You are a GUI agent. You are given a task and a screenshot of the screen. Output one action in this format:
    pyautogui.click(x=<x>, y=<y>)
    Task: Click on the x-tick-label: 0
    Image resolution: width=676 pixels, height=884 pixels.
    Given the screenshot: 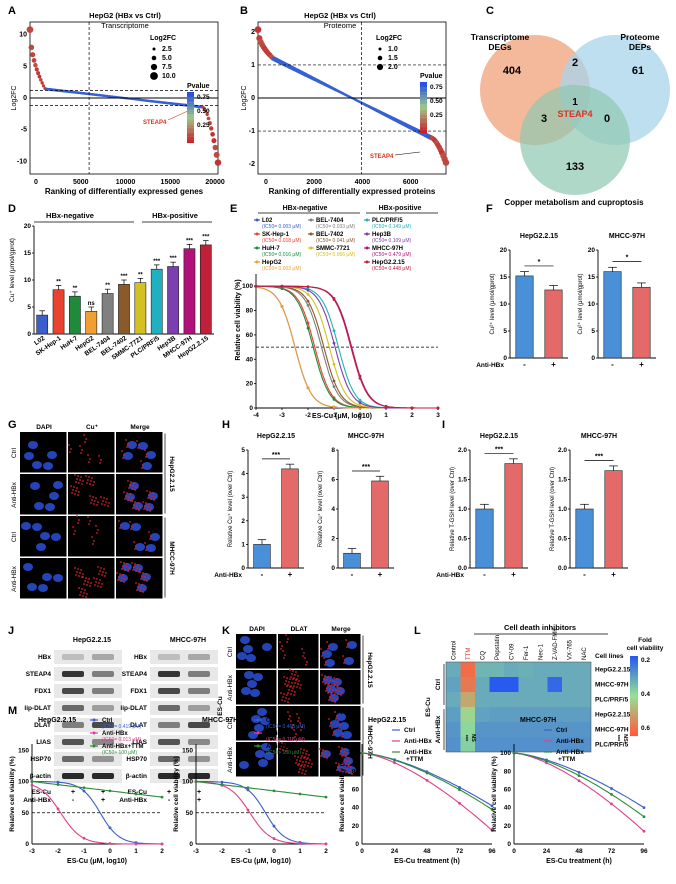 What is the action you would take?
    pyautogui.click(x=514, y=851)
    